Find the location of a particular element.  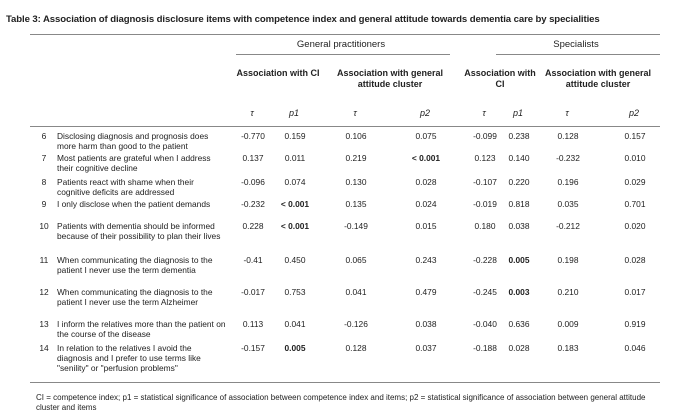

stat-header-7: p2 is located at coordinates (633, 113).